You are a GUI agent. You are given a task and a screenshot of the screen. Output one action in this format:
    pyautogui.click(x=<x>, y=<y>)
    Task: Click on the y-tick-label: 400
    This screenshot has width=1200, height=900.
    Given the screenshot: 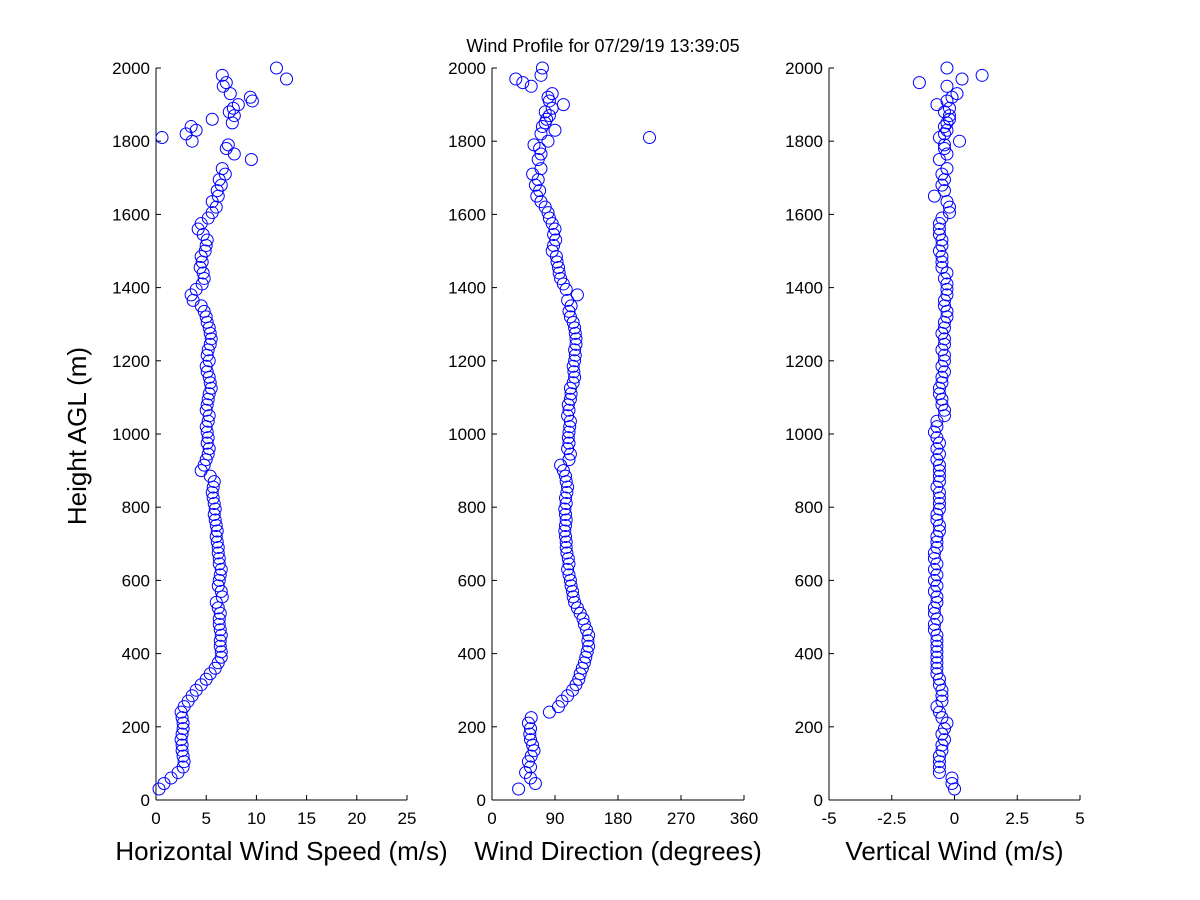 What is the action you would take?
    pyautogui.click(x=472, y=654)
    